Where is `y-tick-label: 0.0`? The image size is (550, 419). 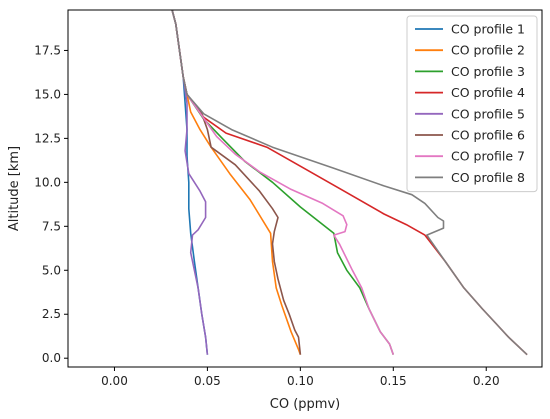 y-tick-label: 0.0 is located at coordinates (51, 358).